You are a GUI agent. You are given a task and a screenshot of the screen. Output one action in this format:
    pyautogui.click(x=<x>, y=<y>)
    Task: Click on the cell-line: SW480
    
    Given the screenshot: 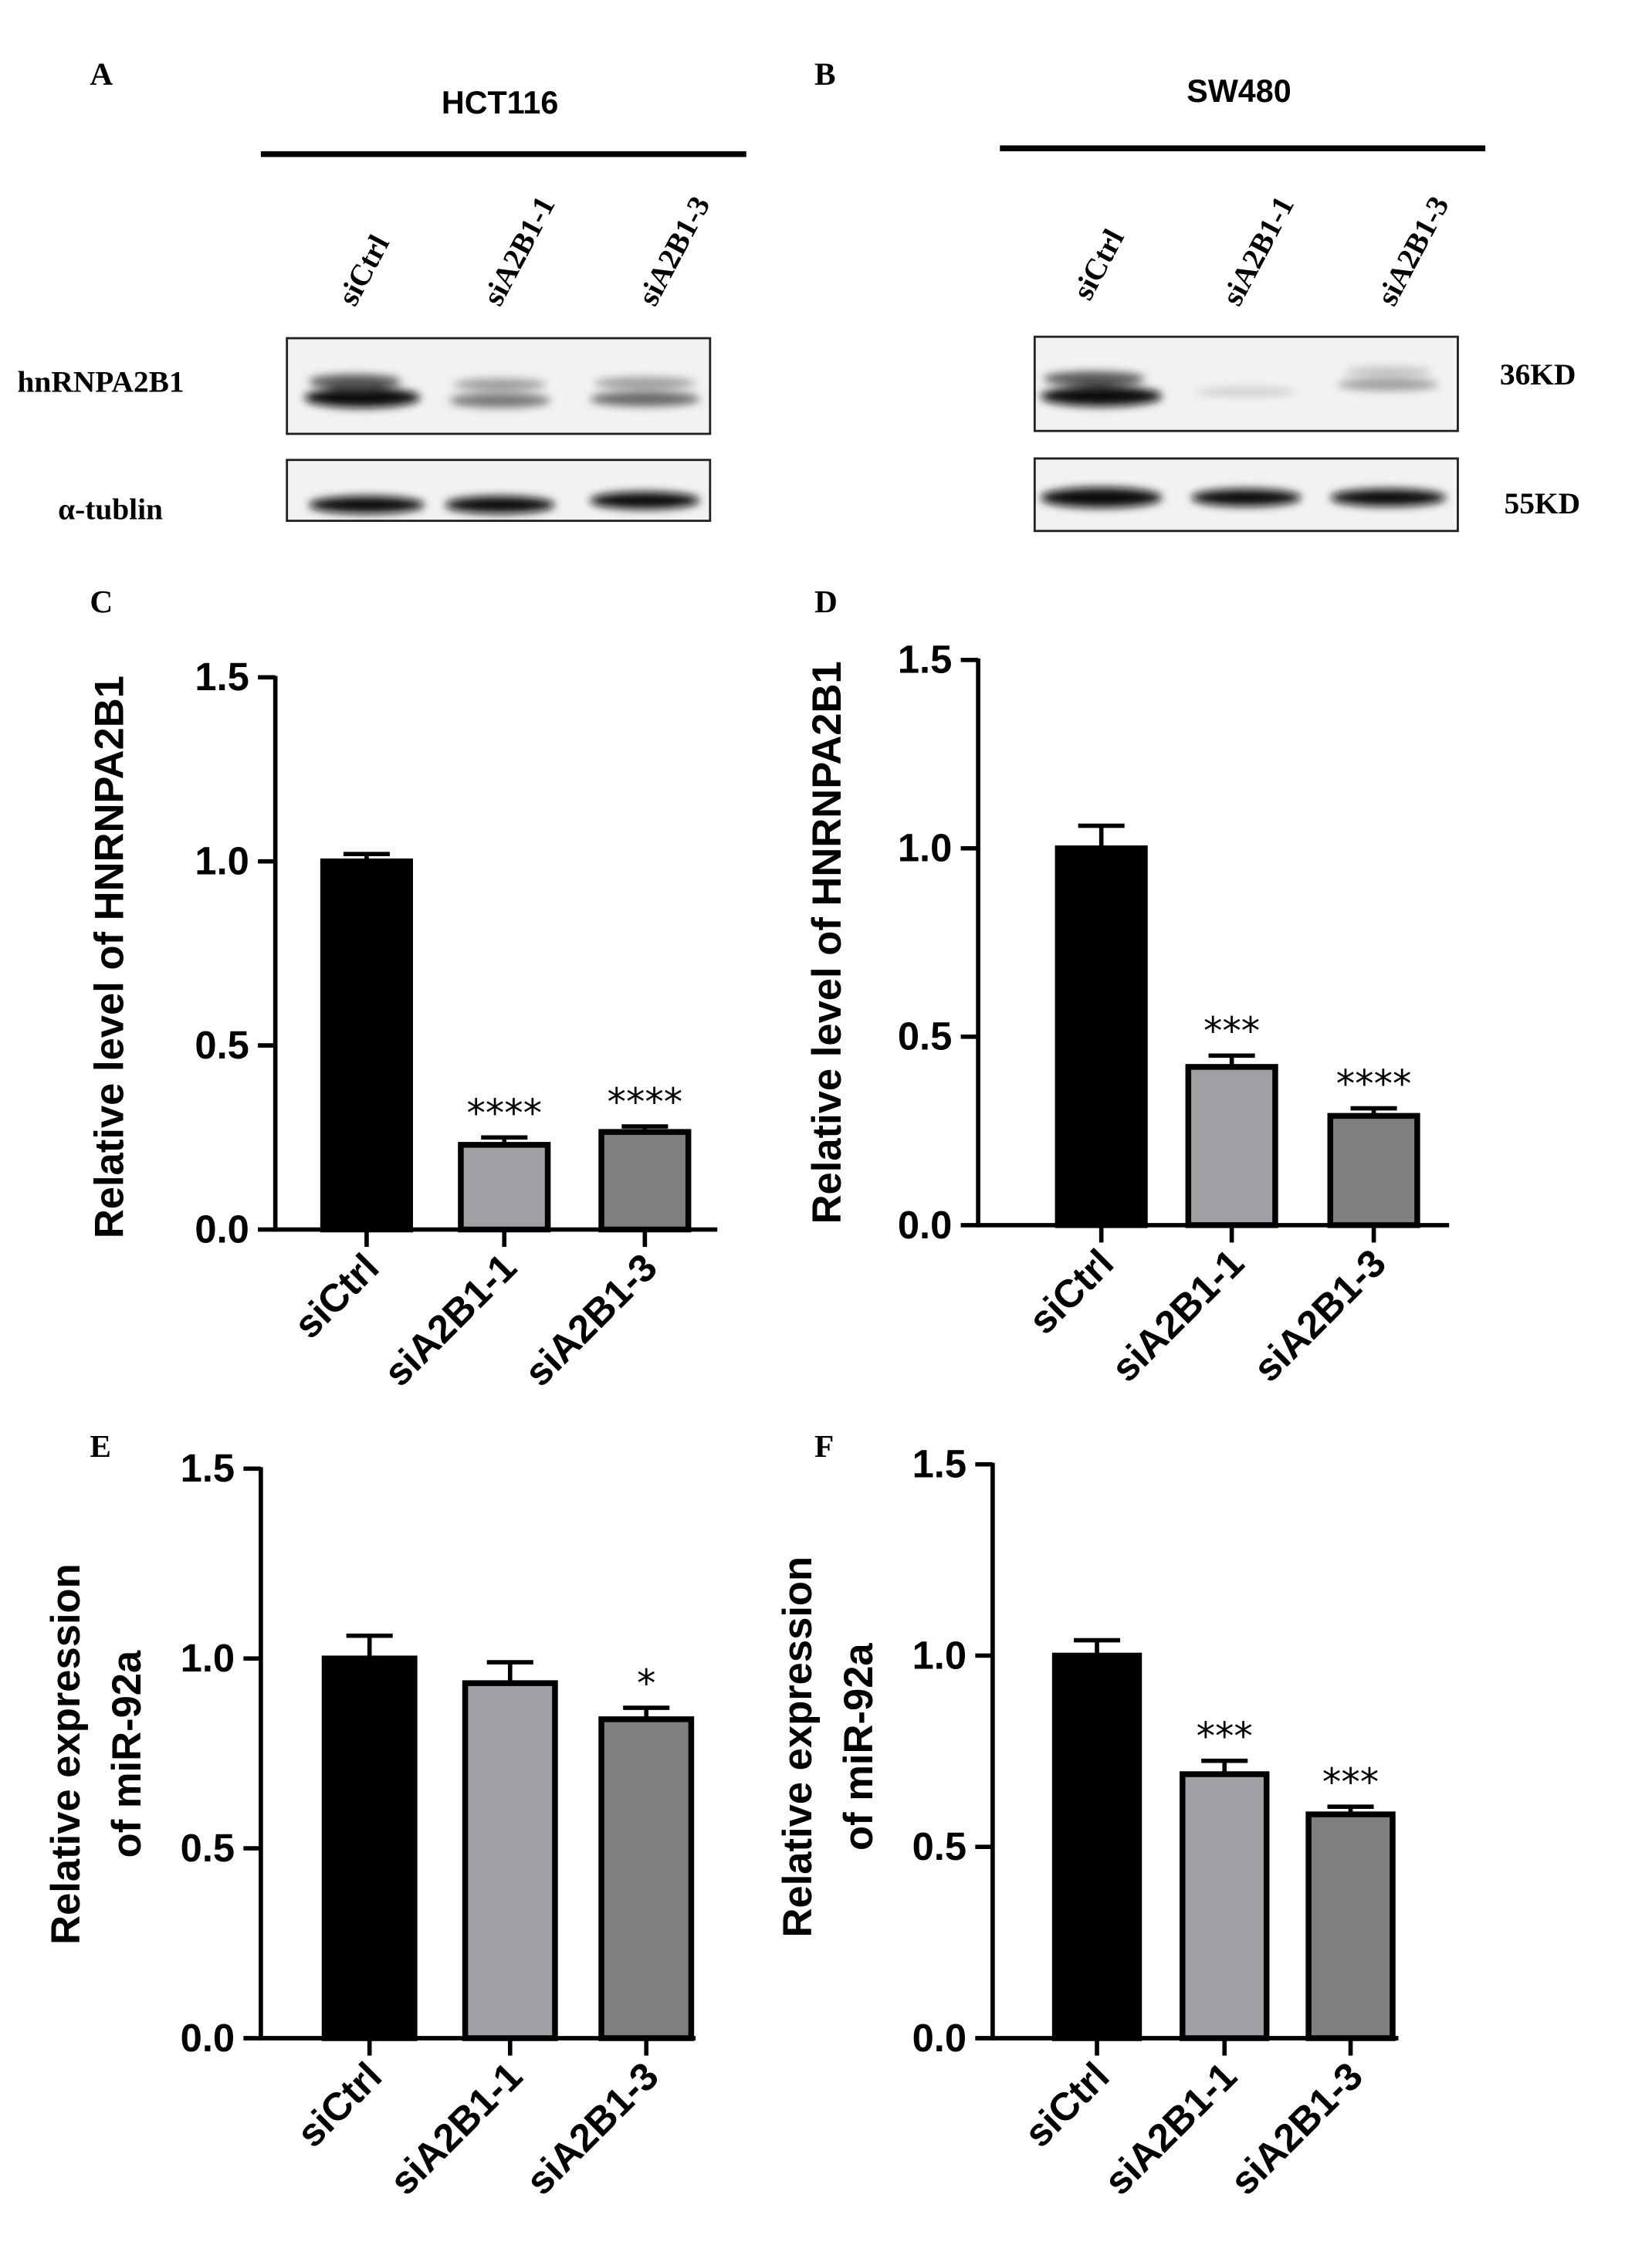 What is the action you would take?
    pyautogui.click(x=1239, y=91)
    